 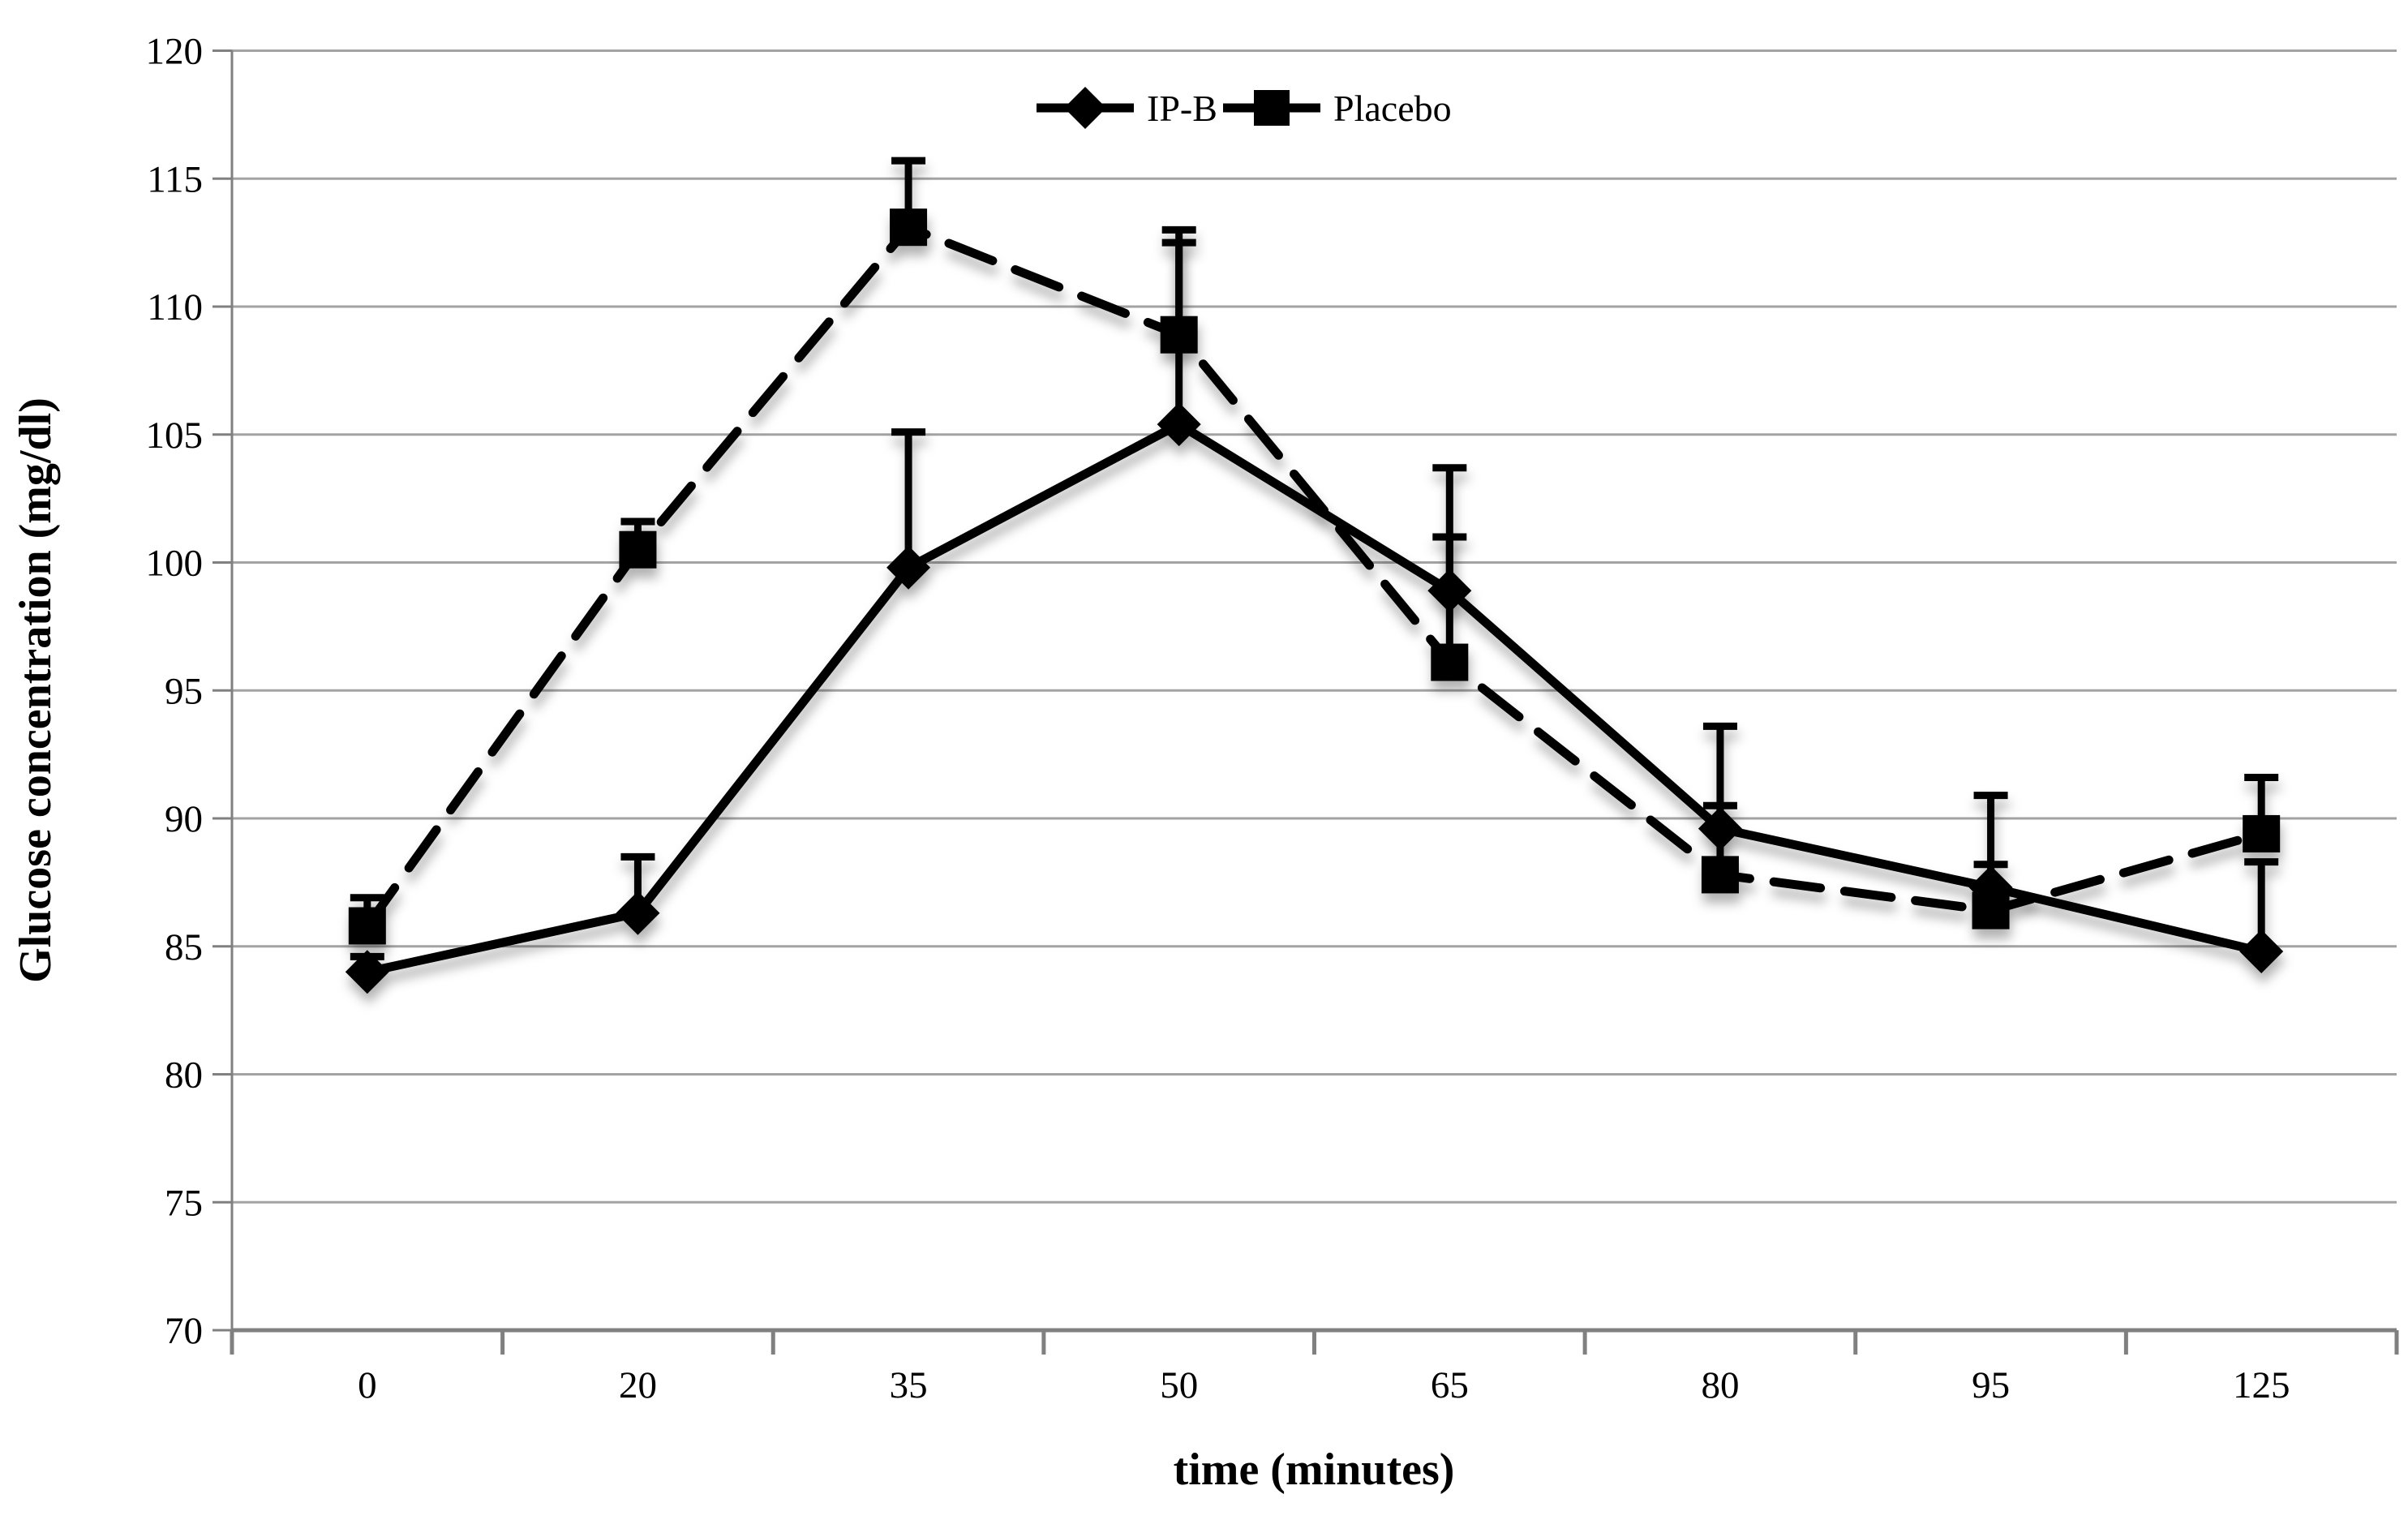 I want to click on y-axis-title: Glucose concentration (mg/dl), so click(x=36, y=690).